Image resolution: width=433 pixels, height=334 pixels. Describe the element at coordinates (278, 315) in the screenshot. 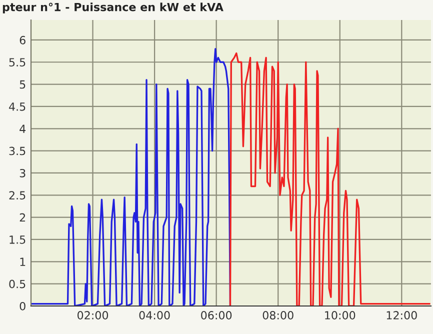

I see `x-tick-label: 08:00` at that location.